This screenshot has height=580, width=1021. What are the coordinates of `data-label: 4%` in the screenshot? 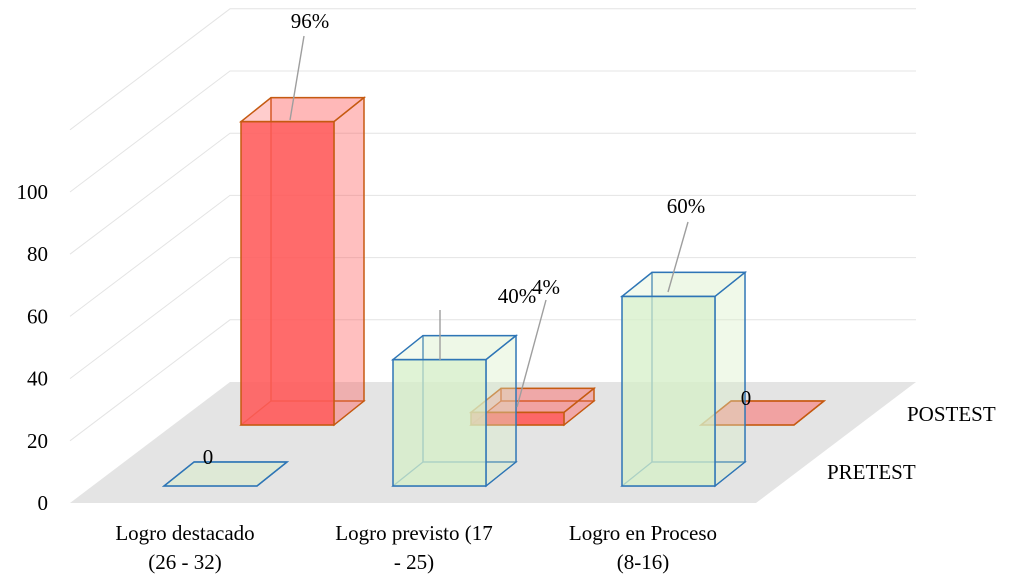 It's located at (546, 287).